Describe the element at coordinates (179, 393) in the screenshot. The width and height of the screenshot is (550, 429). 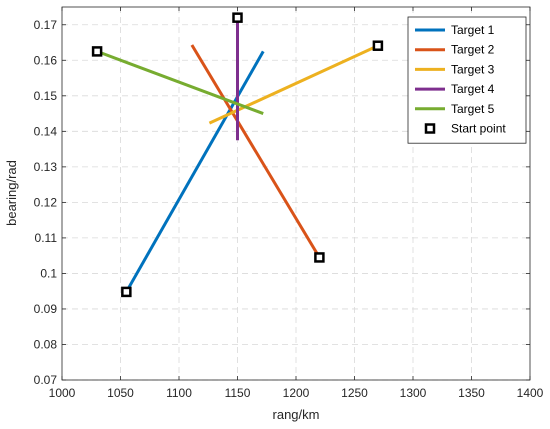
I see `x-tick-label: 1100` at that location.